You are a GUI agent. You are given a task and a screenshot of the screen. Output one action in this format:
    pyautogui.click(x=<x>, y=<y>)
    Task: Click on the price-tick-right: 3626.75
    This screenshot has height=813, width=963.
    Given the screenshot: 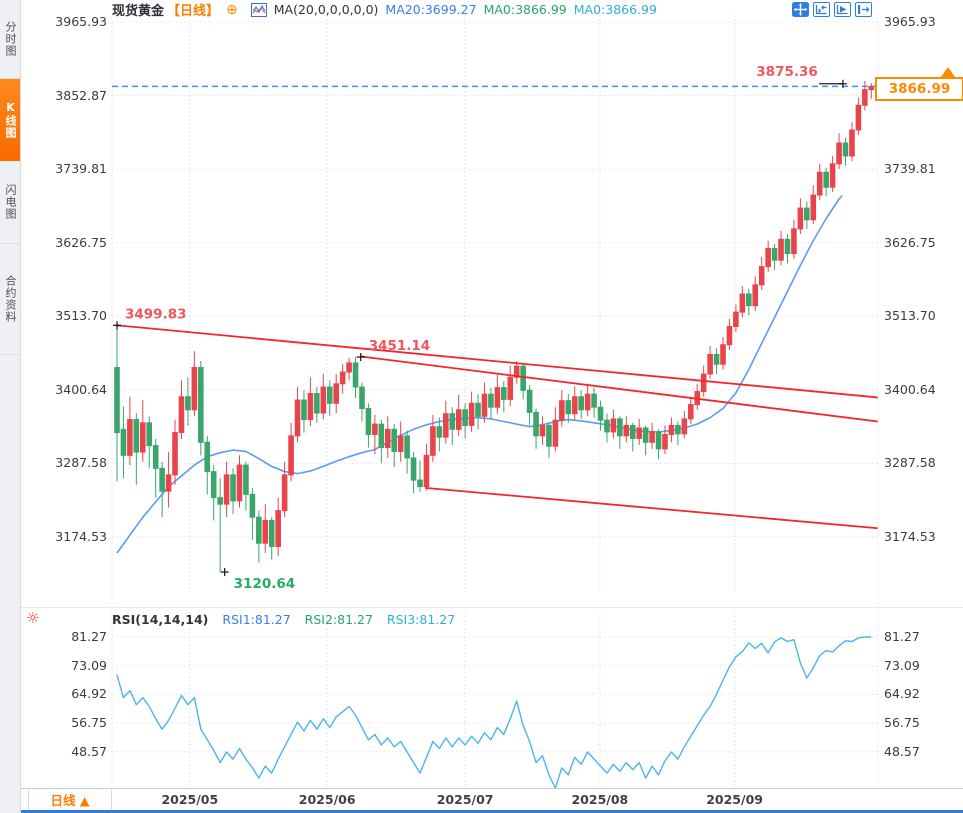 What is the action you would take?
    pyautogui.click(x=910, y=242)
    